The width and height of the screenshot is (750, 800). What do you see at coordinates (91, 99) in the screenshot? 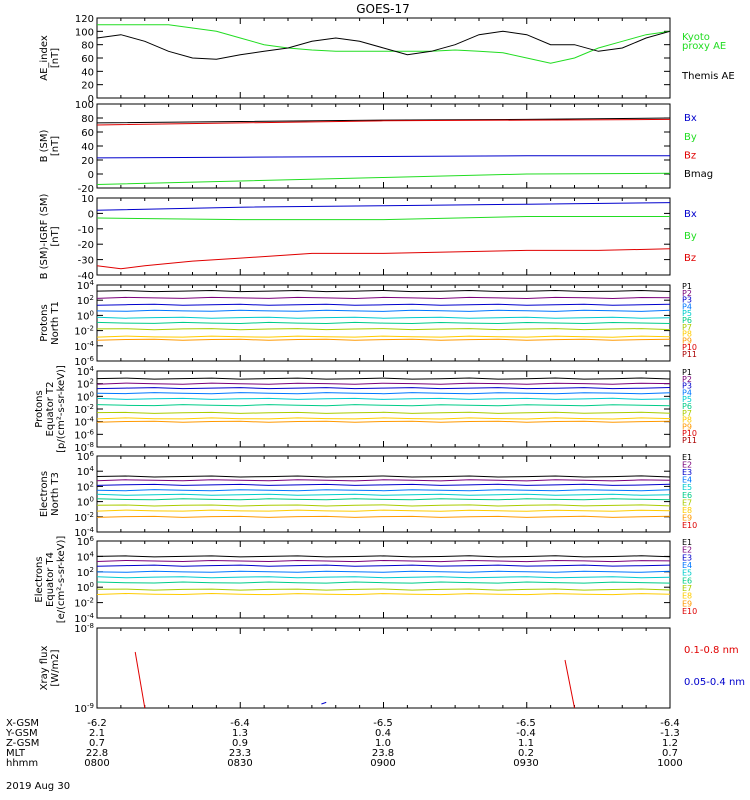
I see `y-tick-label: 0` at bounding box center [91, 99].